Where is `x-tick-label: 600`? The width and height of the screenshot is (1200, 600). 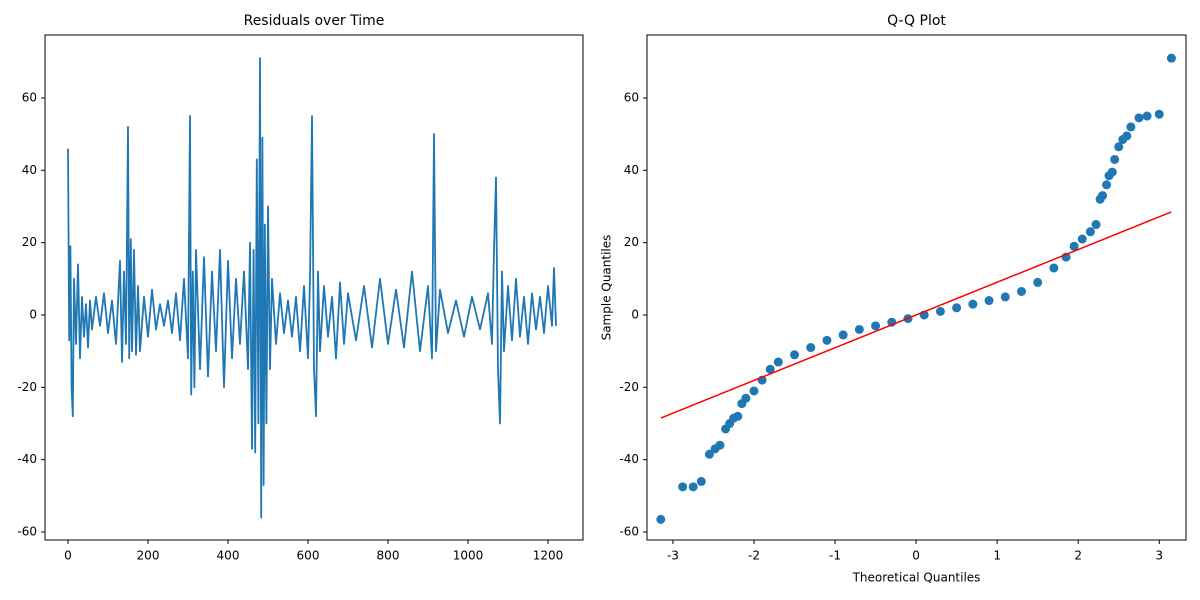 x-tick-label: 600 is located at coordinates (308, 556).